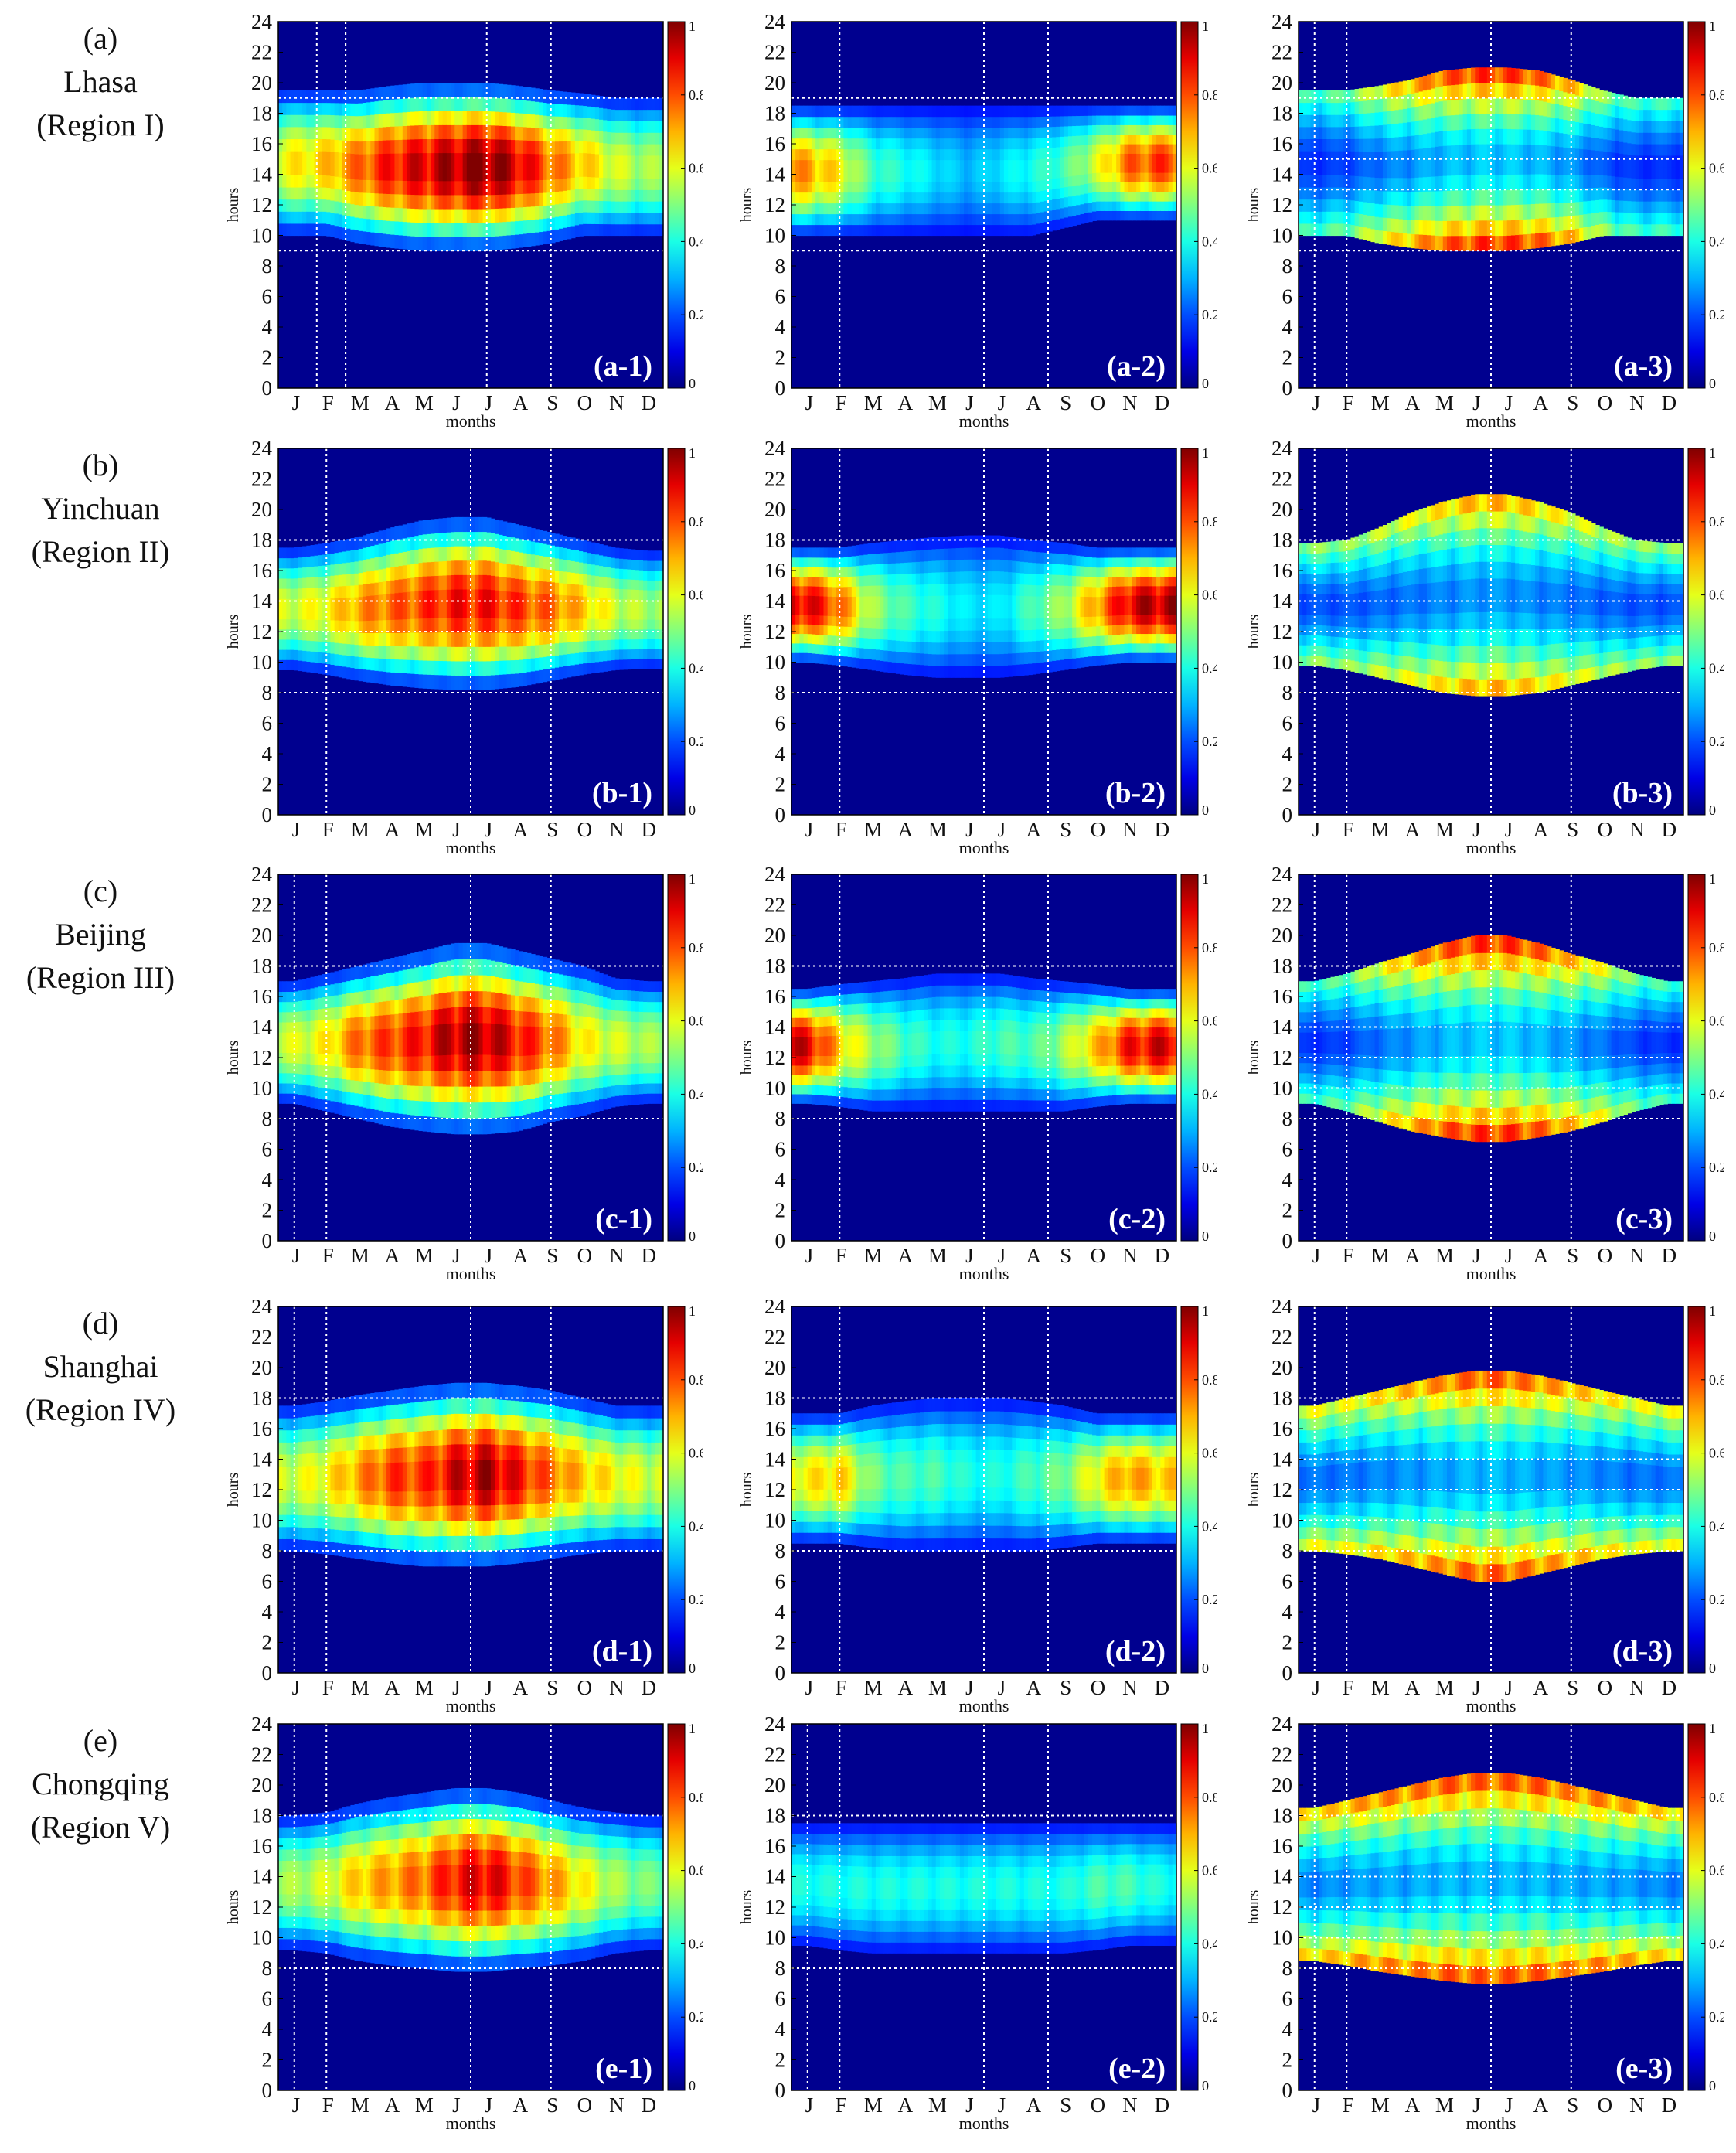  Describe the element at coordinates (775, 143) in the screenshot. I see `y-tick-label: 16` at that location.